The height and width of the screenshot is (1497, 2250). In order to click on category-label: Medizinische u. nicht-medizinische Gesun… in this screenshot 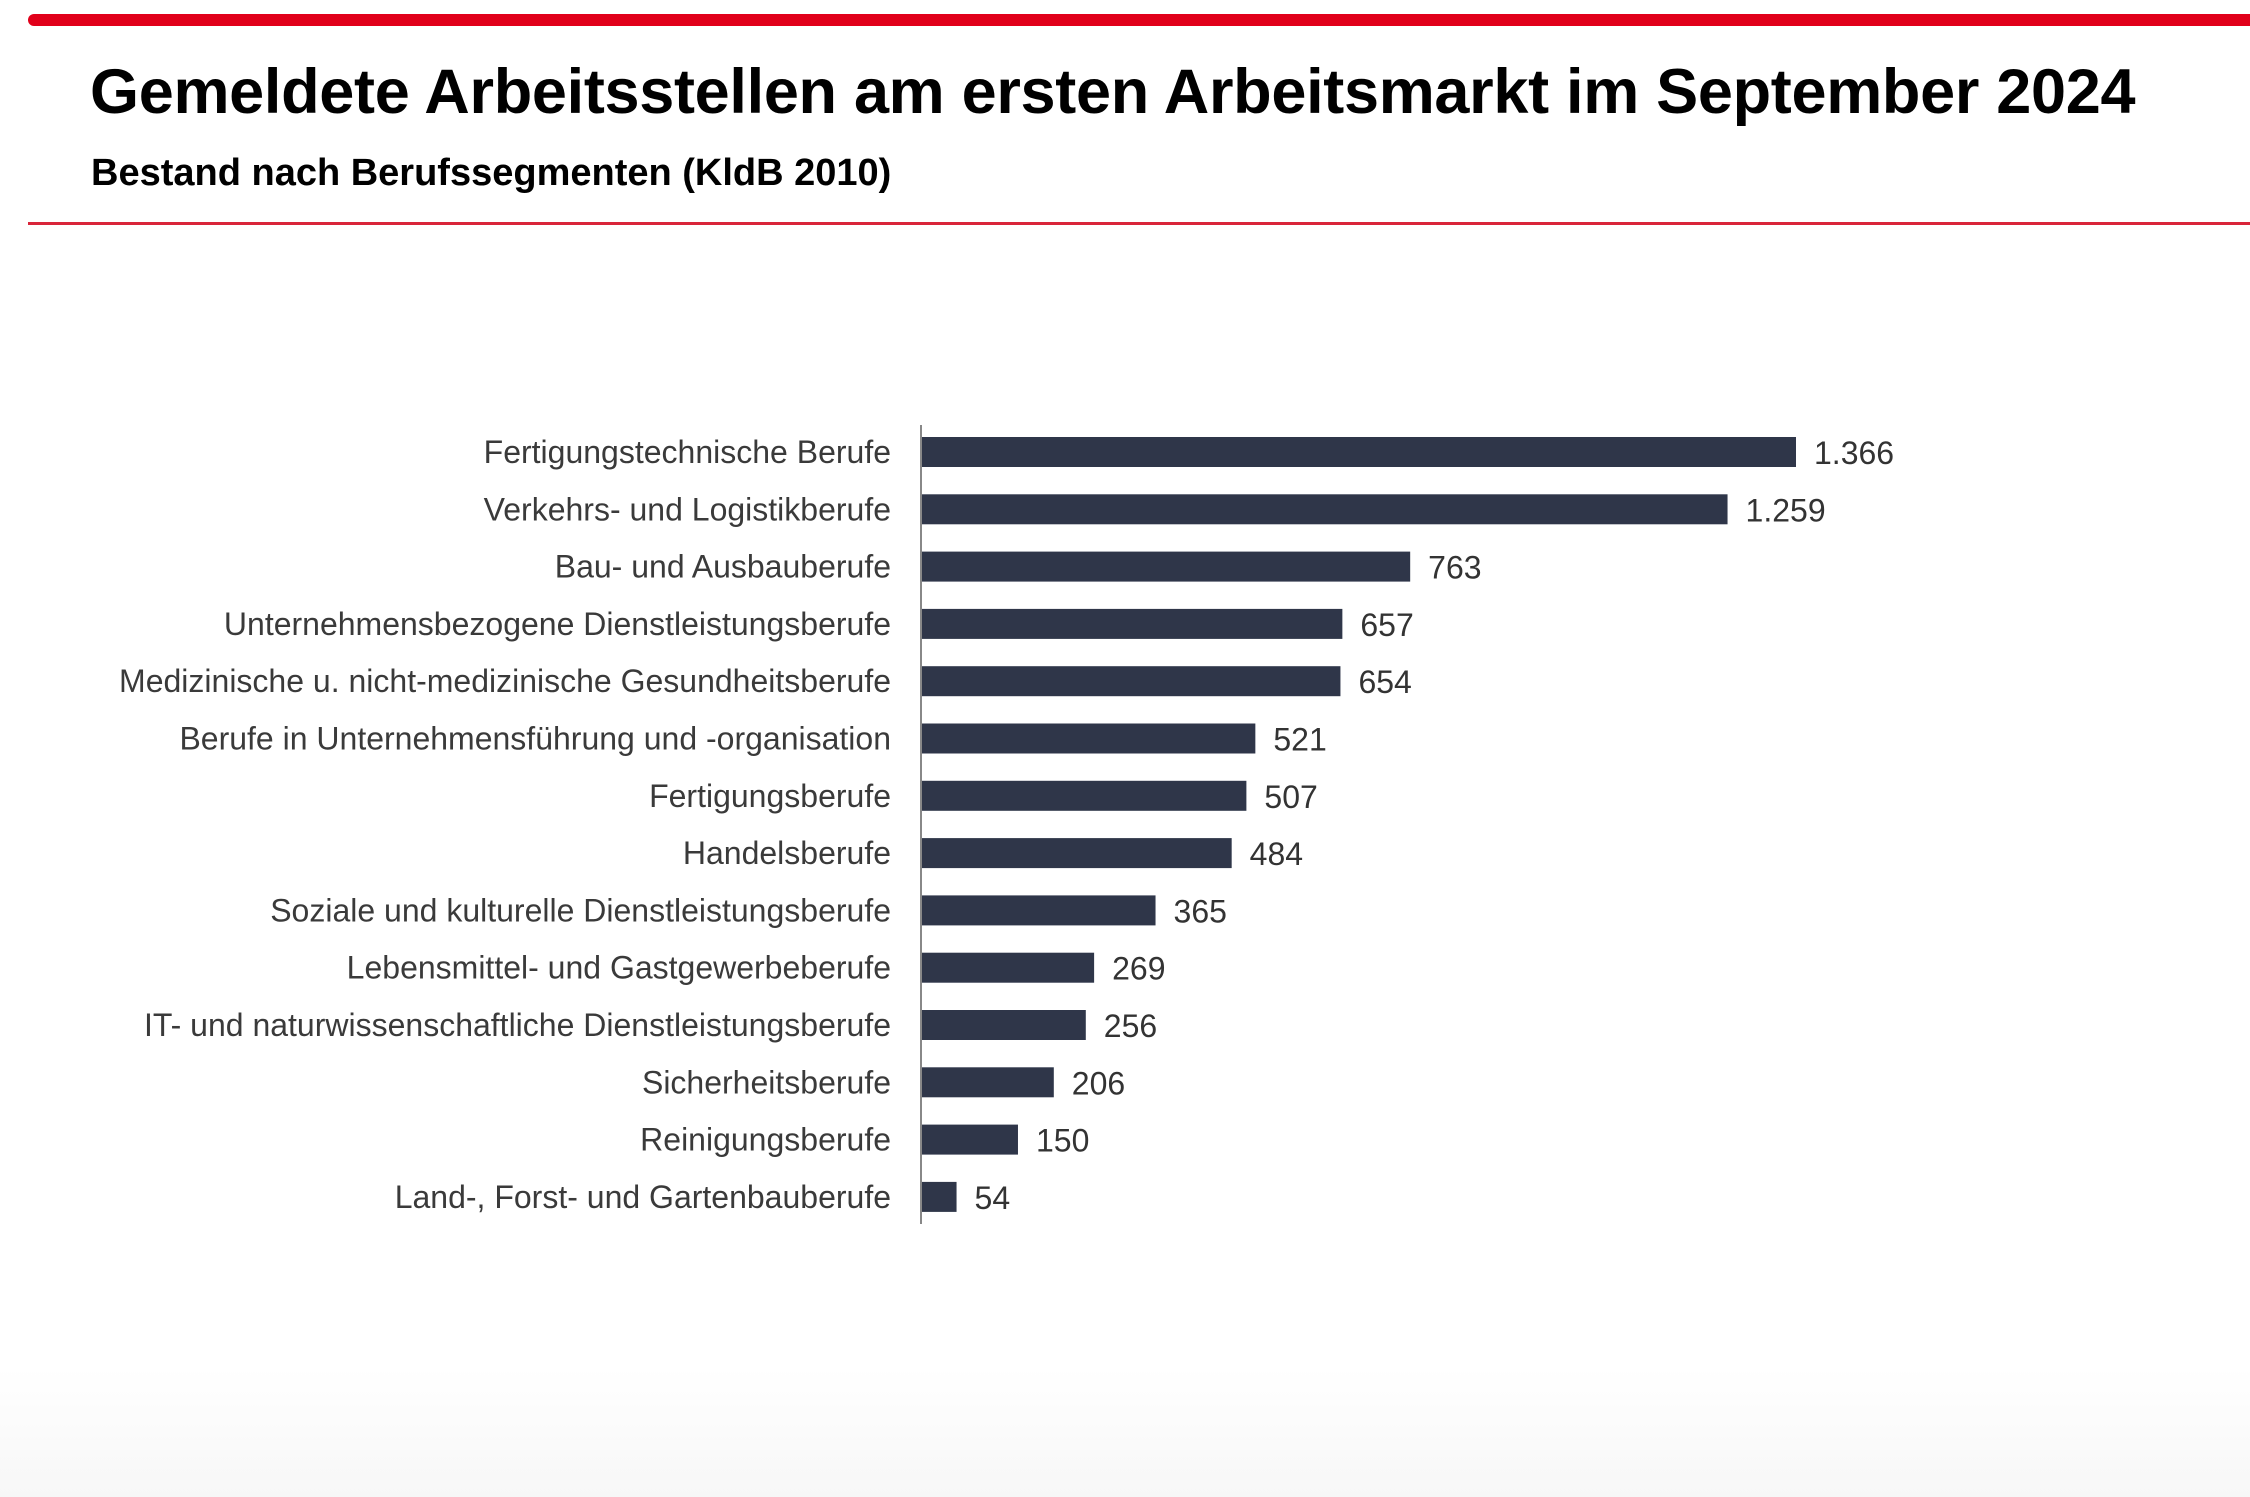, I will do `click(505, 681)`.